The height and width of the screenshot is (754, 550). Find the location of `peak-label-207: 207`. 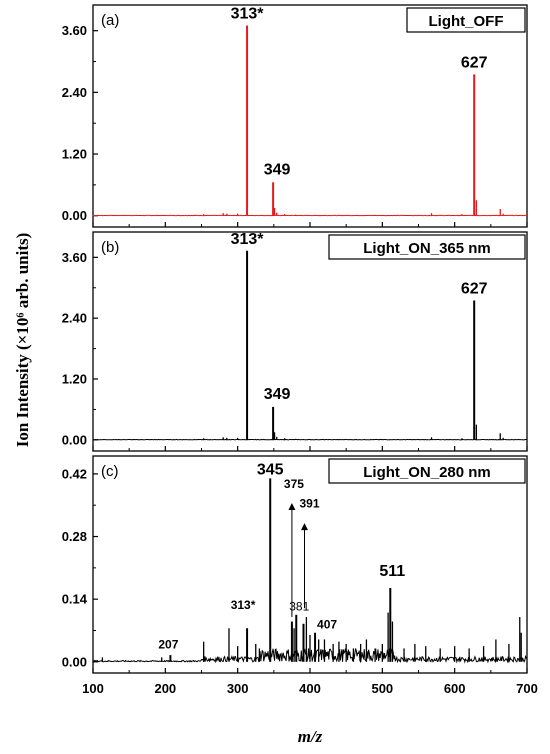

peak-label-207: 207 is located at coordinates (168, 644).